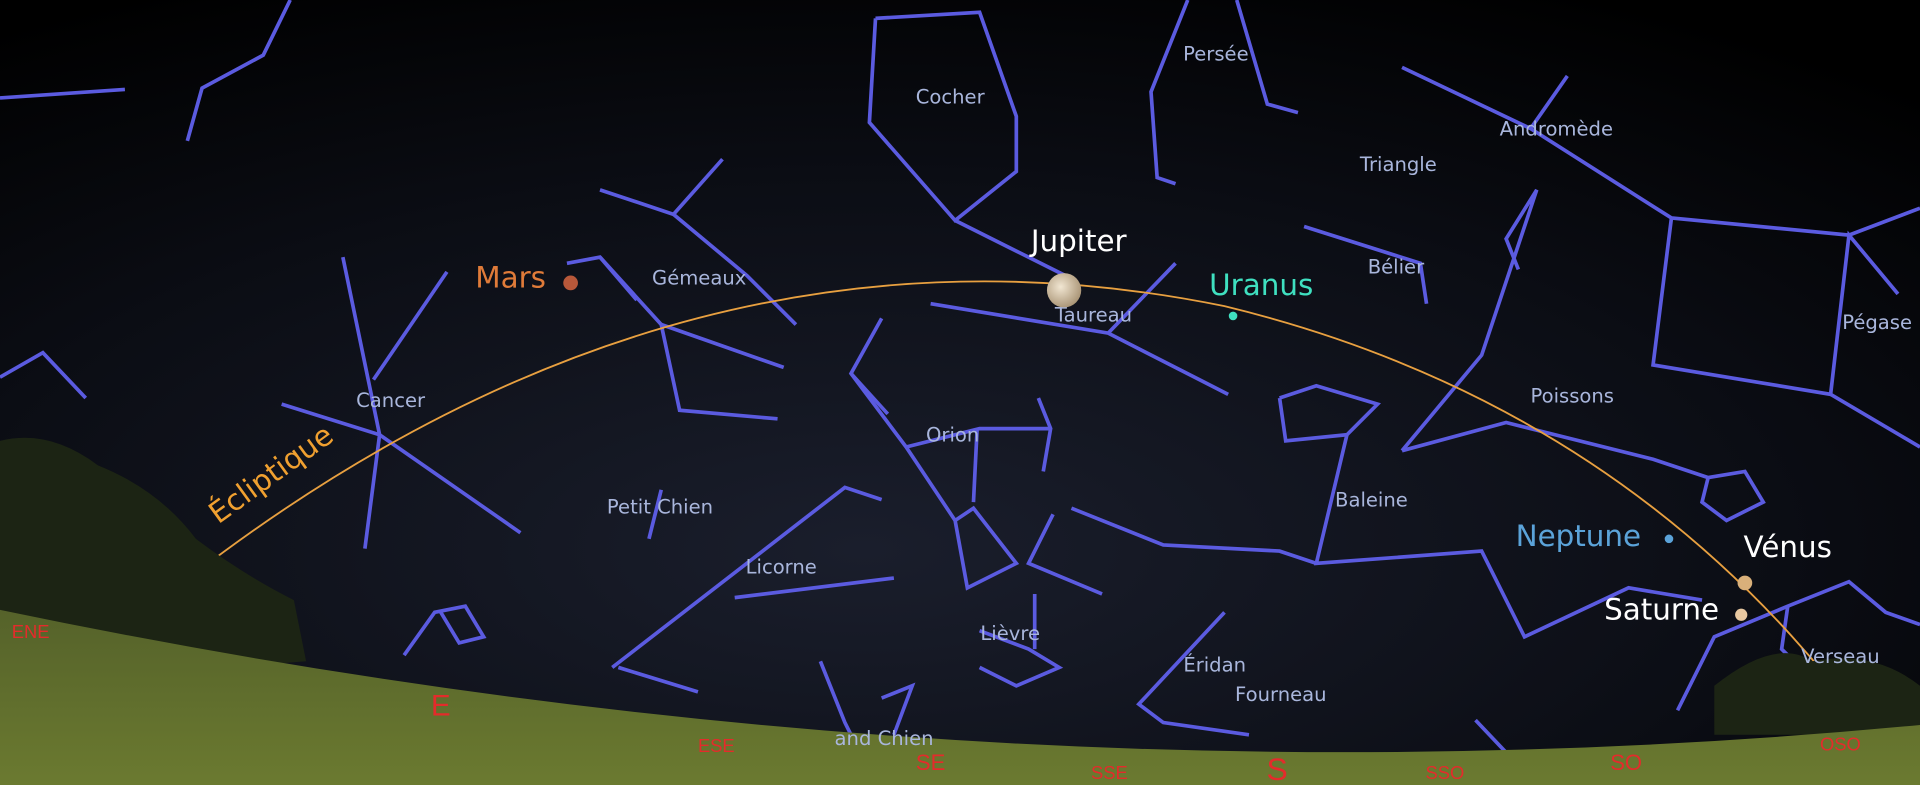 The width and height of the screenshot is (1920, 785). I want to click on constellation-label: Triangle, so click(1398, 164).